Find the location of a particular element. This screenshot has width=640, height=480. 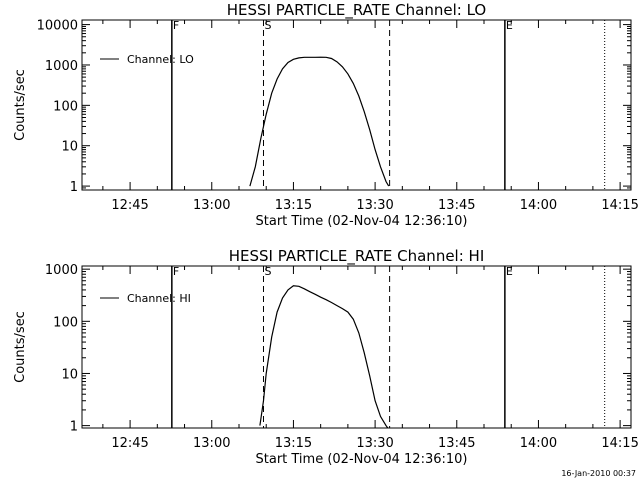

chart-title: HESSI PARTICLE_RATE Channel: HI is located at coordinates (357, 256).